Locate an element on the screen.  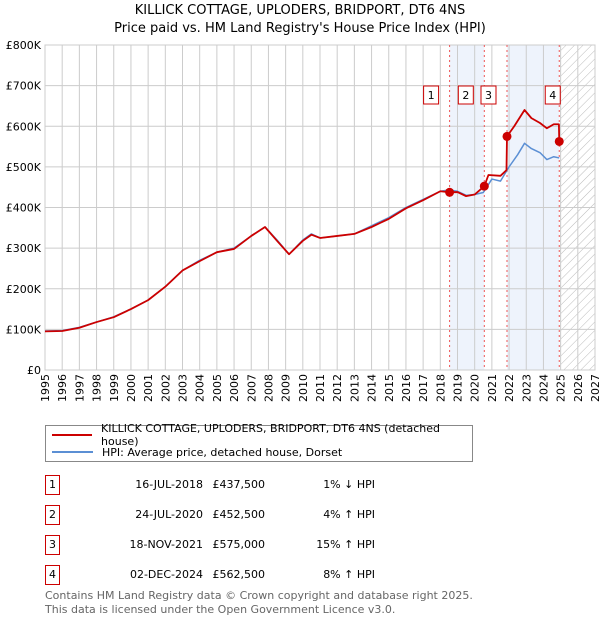
y-tick-label: £400K is located at coordinates (24, 208).